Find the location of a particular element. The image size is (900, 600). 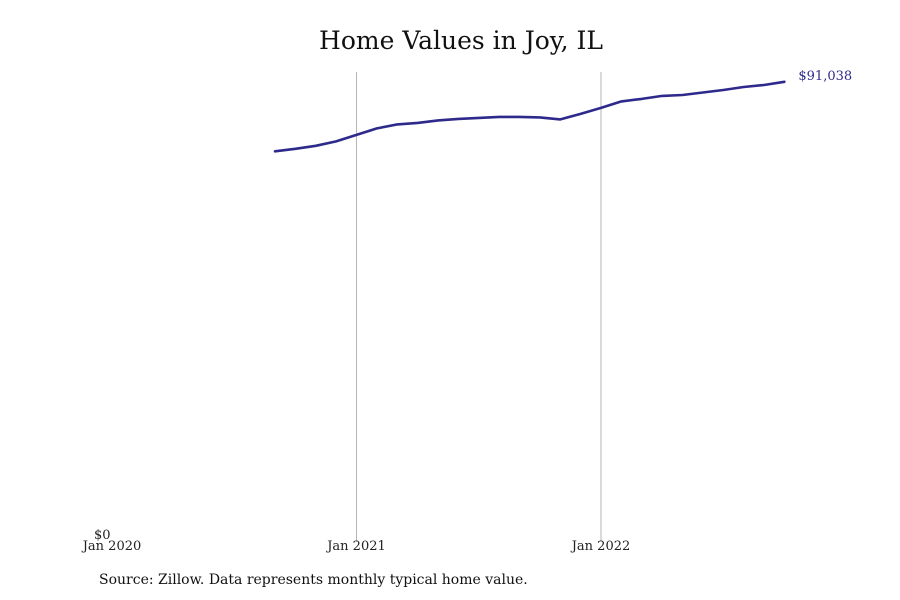

end-value-label: $91,038 is located at coordinates (825, 76).